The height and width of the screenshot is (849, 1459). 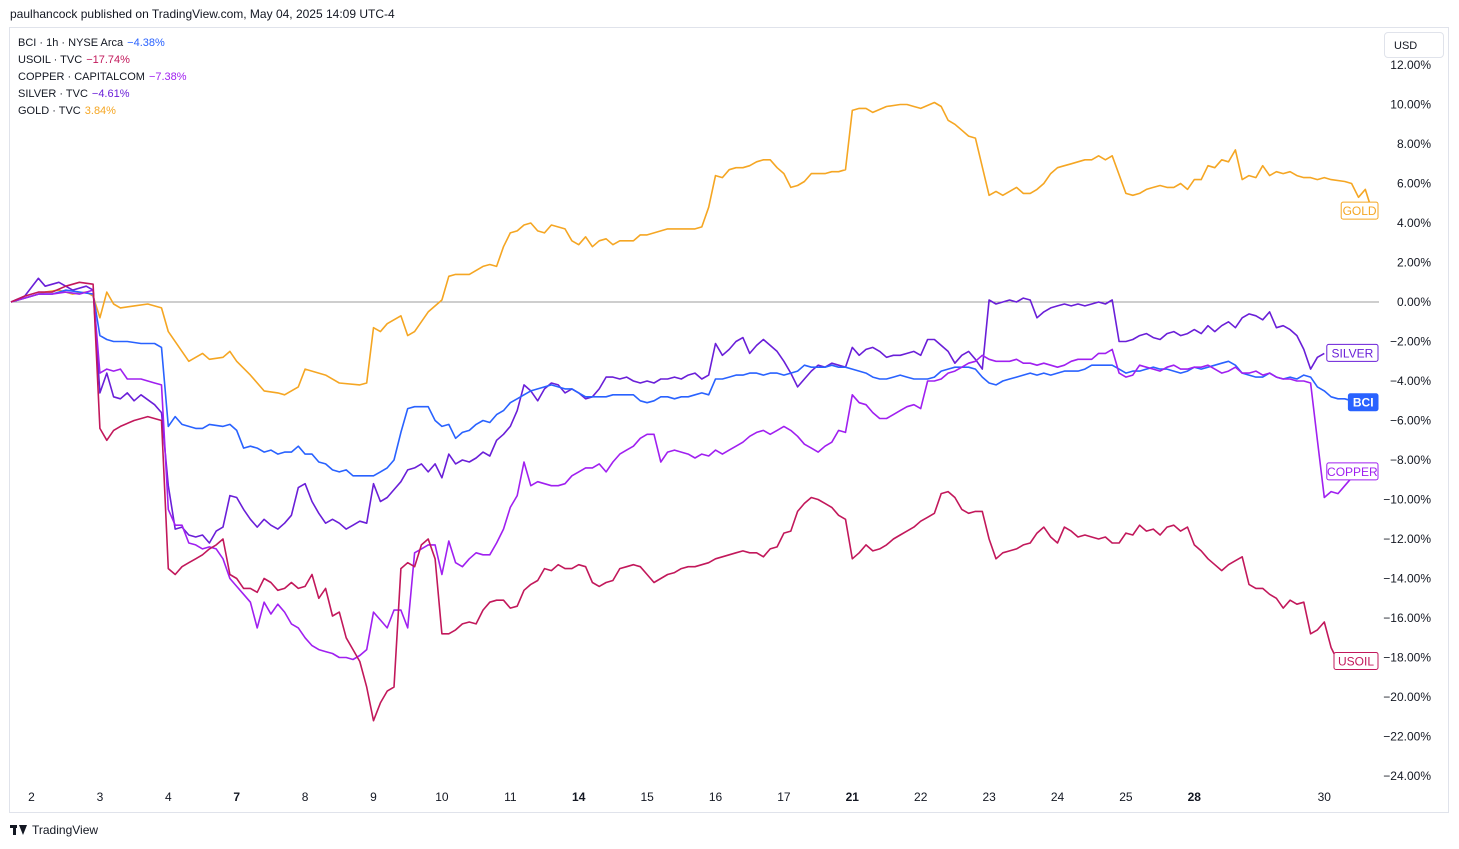 I want to click on legend-row: USOIL · TVC −17.74%, so click(x=102, y=60).